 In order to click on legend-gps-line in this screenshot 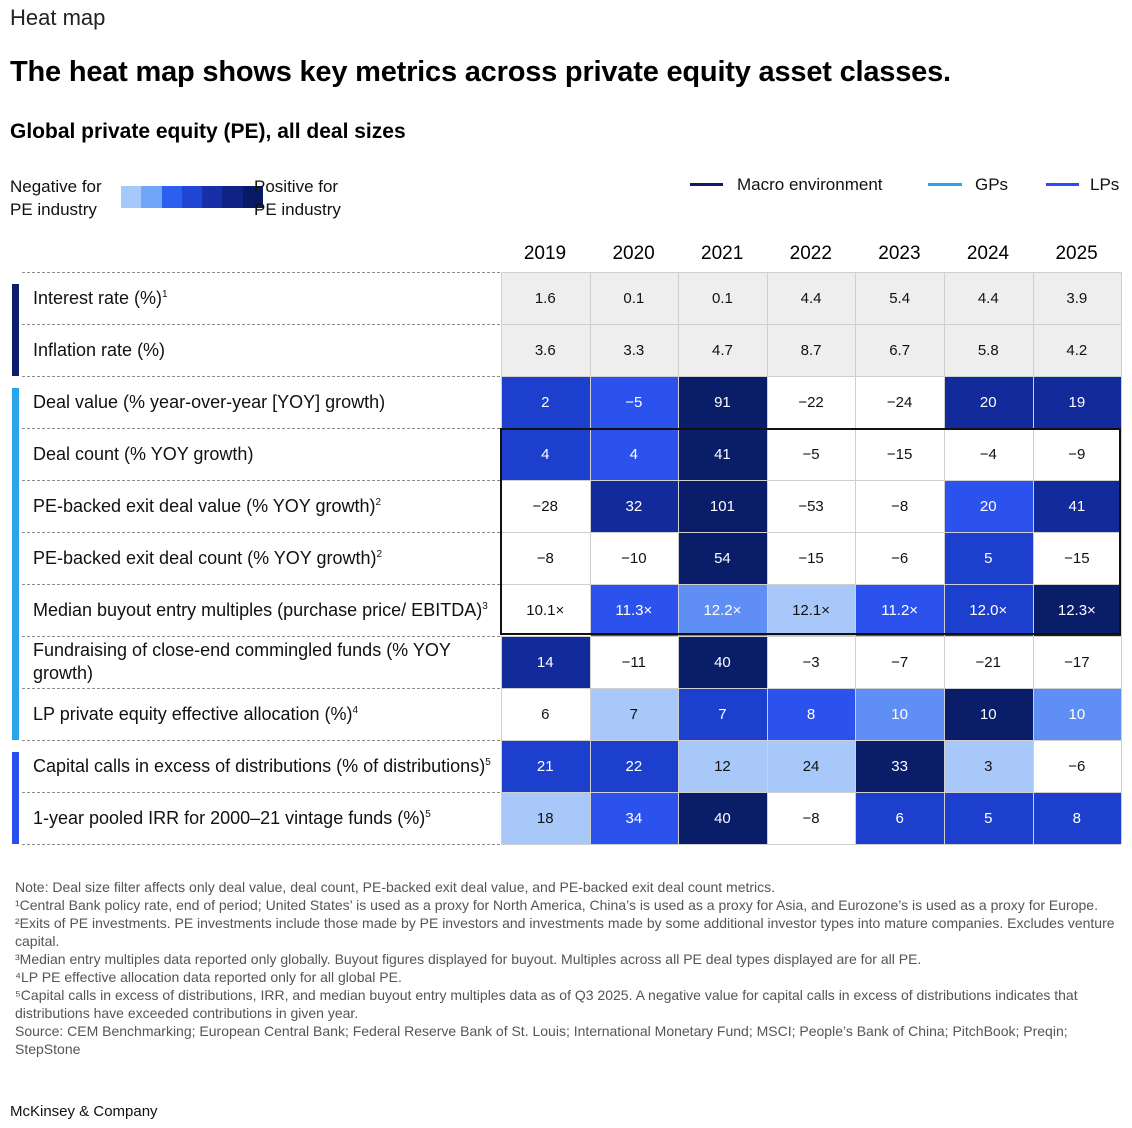, I will do `click(945, 184)`.